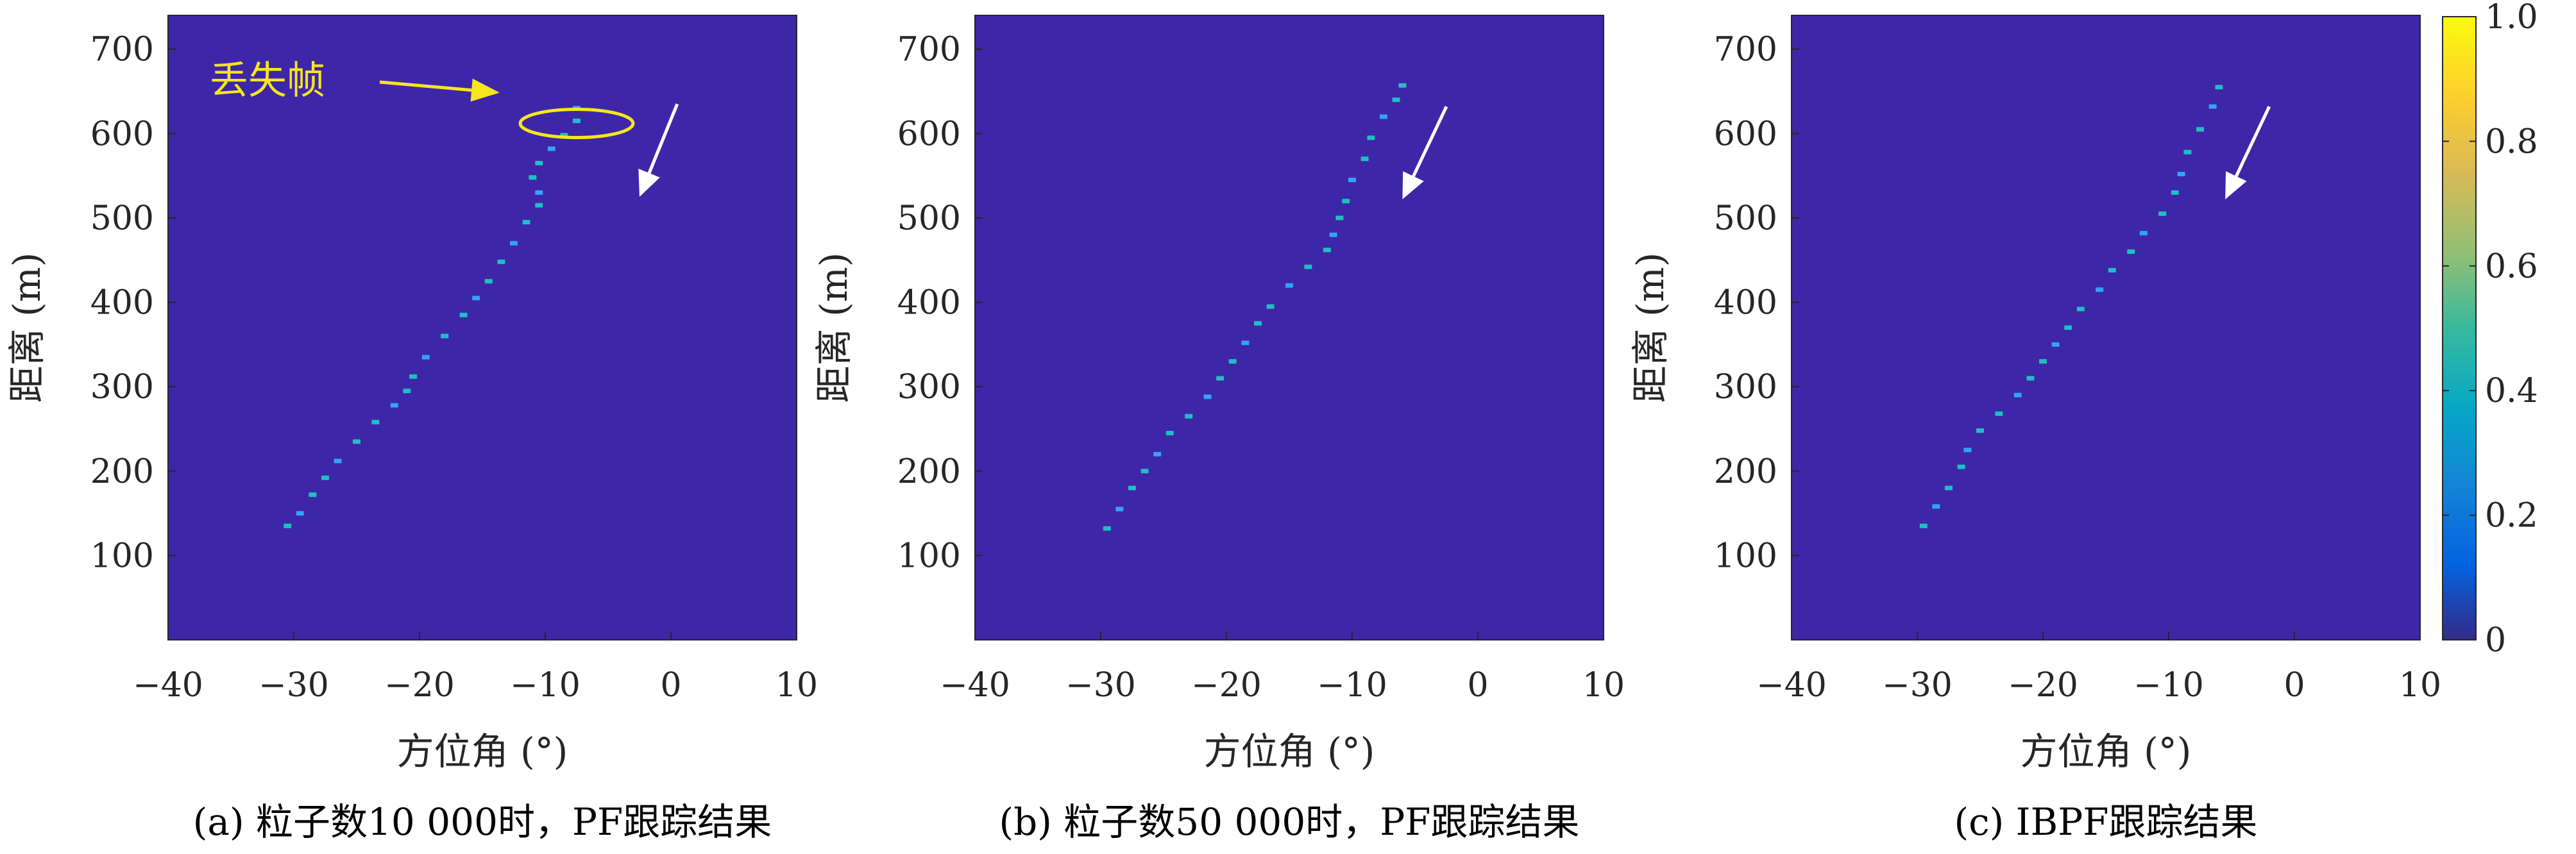 The width and height of the screenshot is (2576, 854). Describe the element at coordinates (2511, 266) in the screenshot. I see `colorbar-tick-label: 0.6` at that location.